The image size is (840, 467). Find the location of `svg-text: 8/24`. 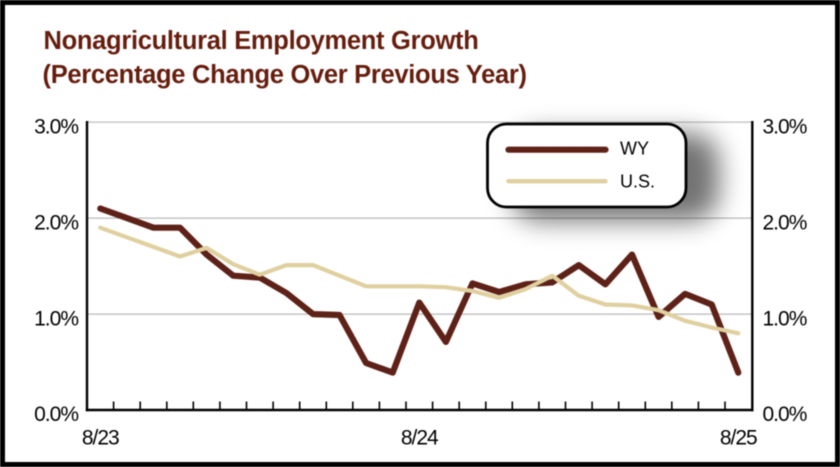

svg-text: 8/24 is located at coordinates (420, 437).